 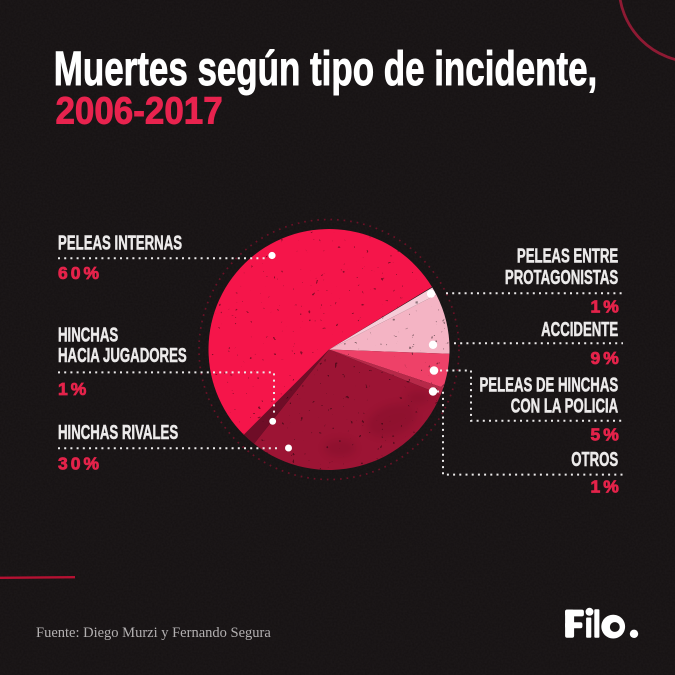 What do you see at coordinates (606, 358) in the screenshot?
I see `svg-text: 9%` at bounding box center [606, 358].